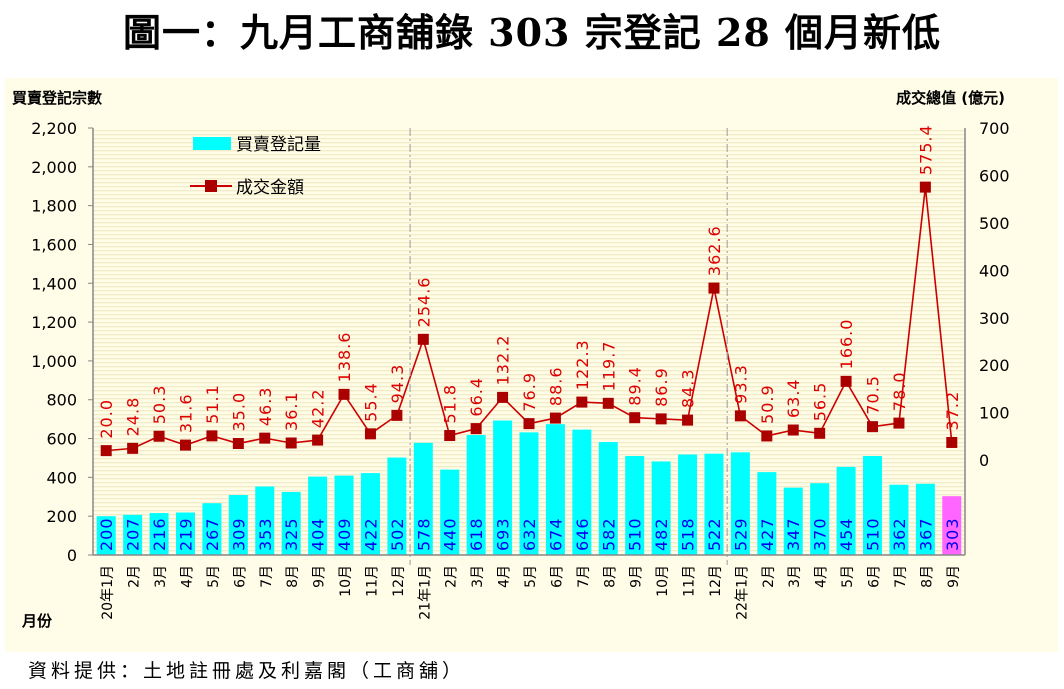 The height and width of the screenshot is (689, 1064). I want to click on right-tick-label: 500, so click(994, 223).